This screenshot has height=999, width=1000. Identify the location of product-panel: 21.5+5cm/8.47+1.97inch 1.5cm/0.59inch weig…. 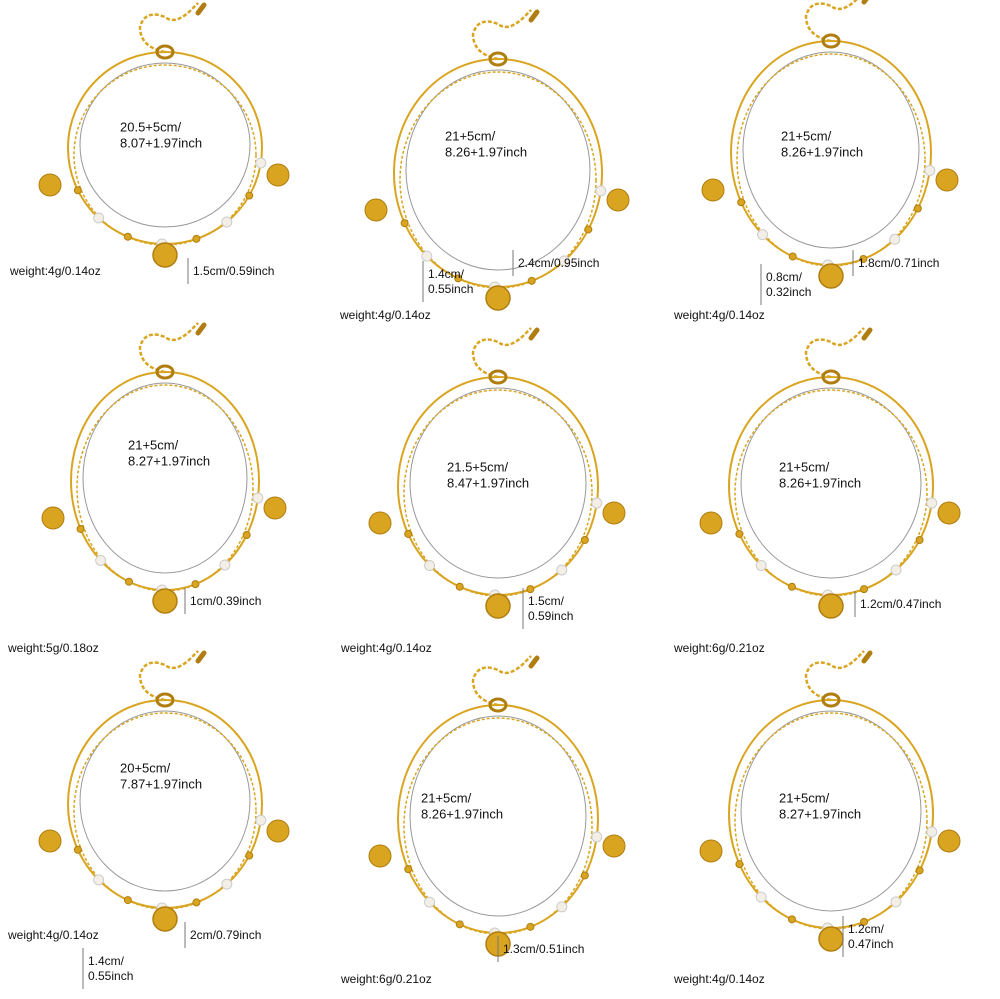
(483, 491).